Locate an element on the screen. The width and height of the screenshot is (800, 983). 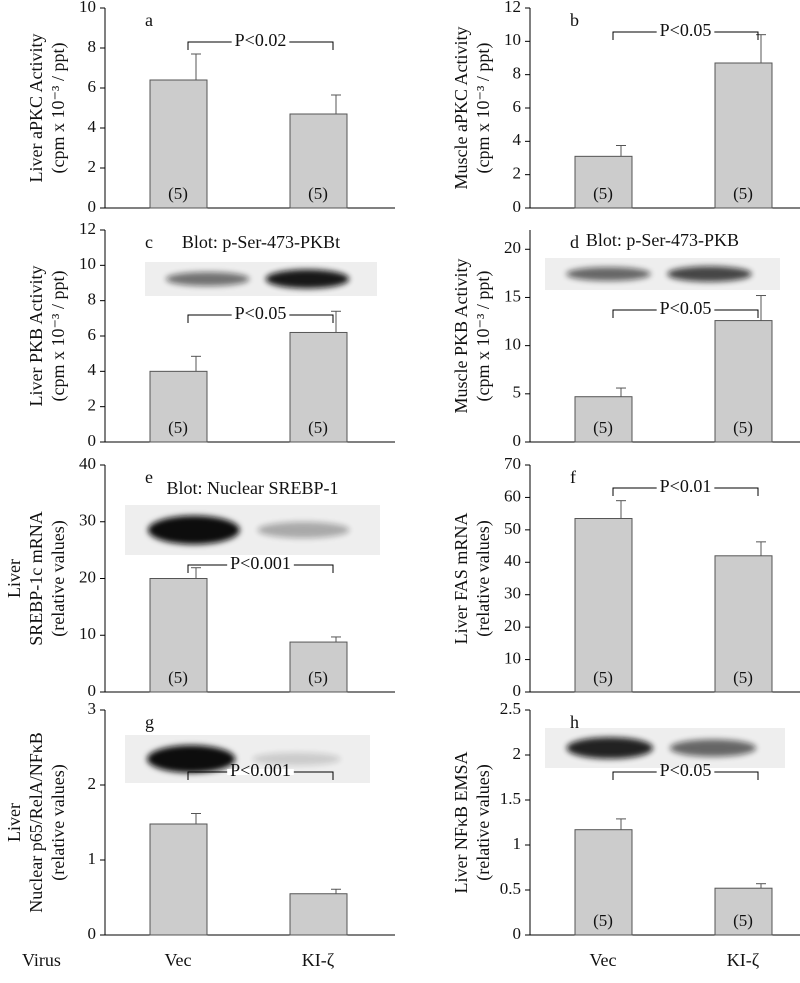
x-tick-label: Vec is located at coordinates (178, 960).